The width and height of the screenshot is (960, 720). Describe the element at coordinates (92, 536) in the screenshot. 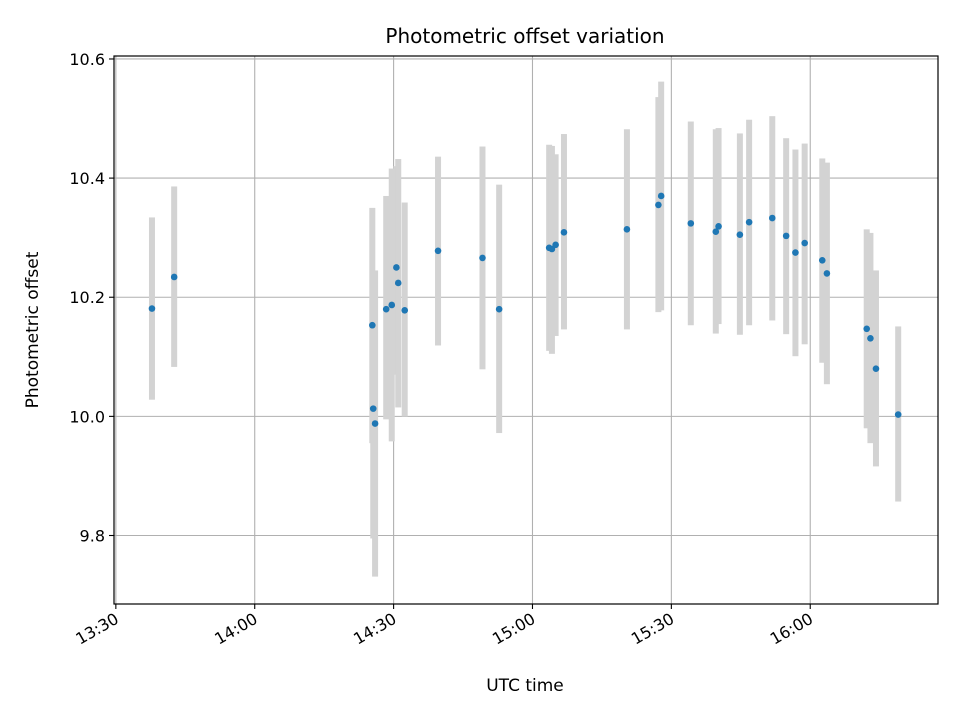

I see `y-tick-label: 9.8` at that location.